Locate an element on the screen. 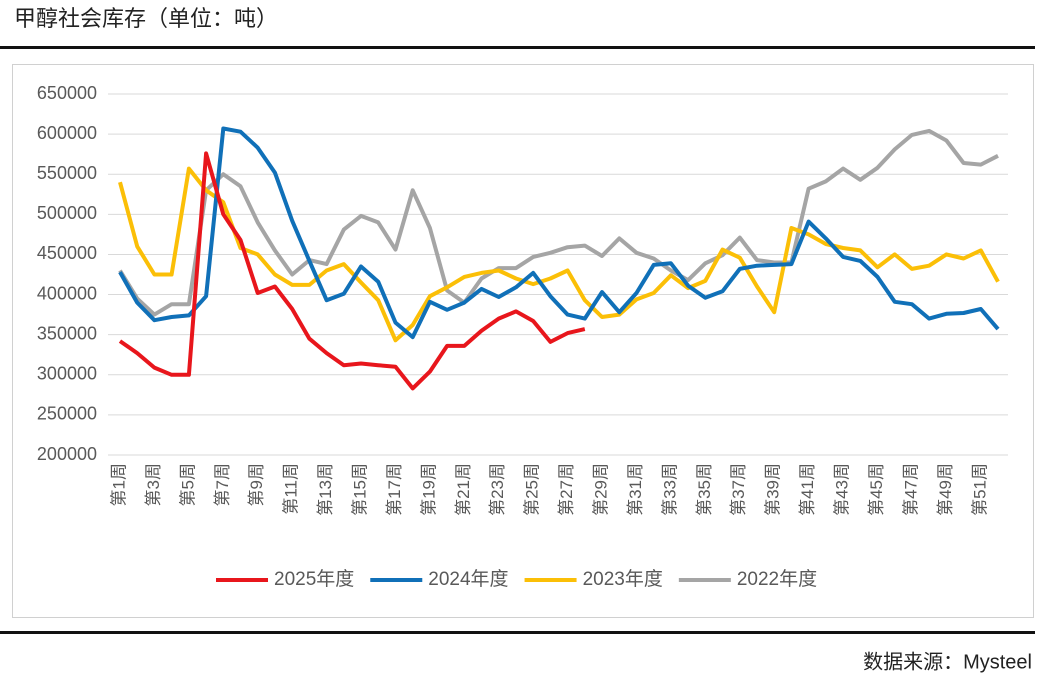 The image size is (1040, 682). x-tick-label: 第33周 is located at coordinates (669, 489).